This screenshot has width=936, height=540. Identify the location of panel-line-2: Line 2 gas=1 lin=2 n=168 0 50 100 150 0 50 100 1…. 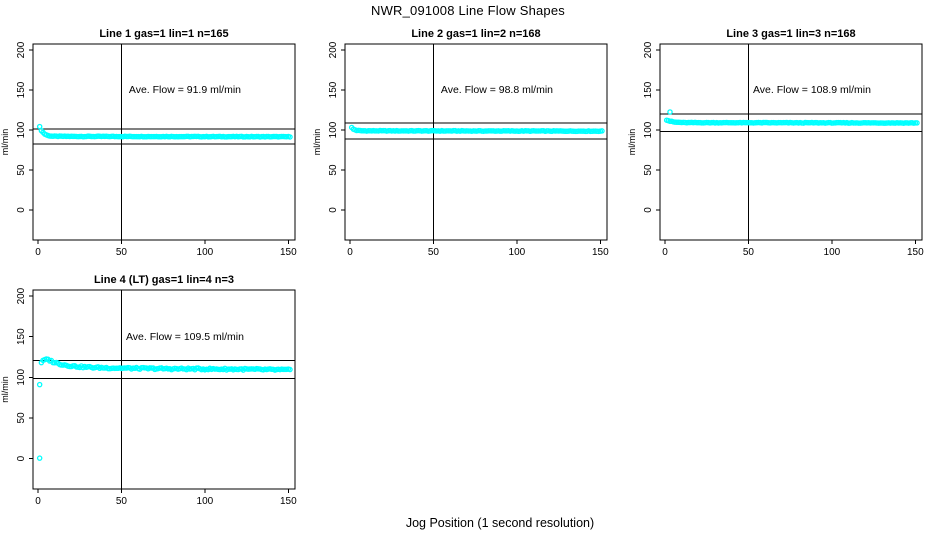
(460, 143).